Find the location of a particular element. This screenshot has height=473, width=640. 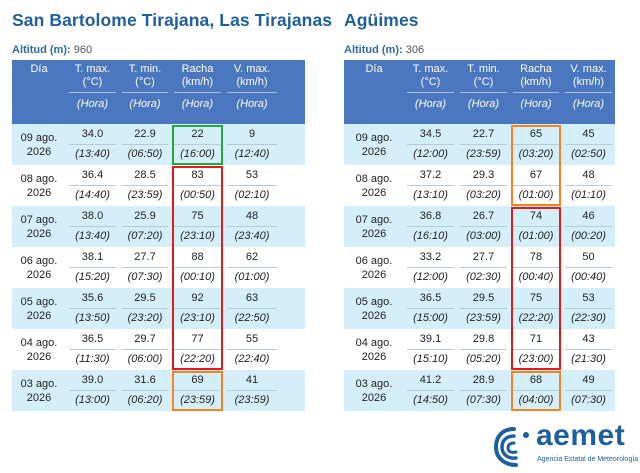

racha-value: 68 is located at coordinates (536, 380).